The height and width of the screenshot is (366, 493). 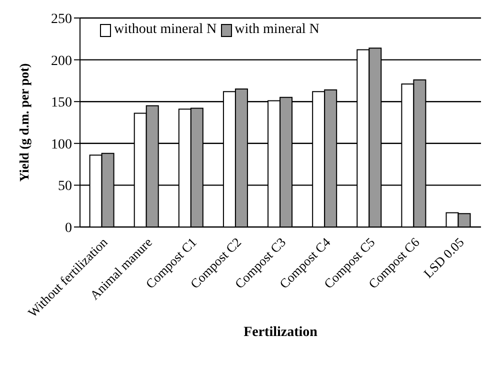 I want to click on y-tick-label: 100, so click(x=61, y=144).